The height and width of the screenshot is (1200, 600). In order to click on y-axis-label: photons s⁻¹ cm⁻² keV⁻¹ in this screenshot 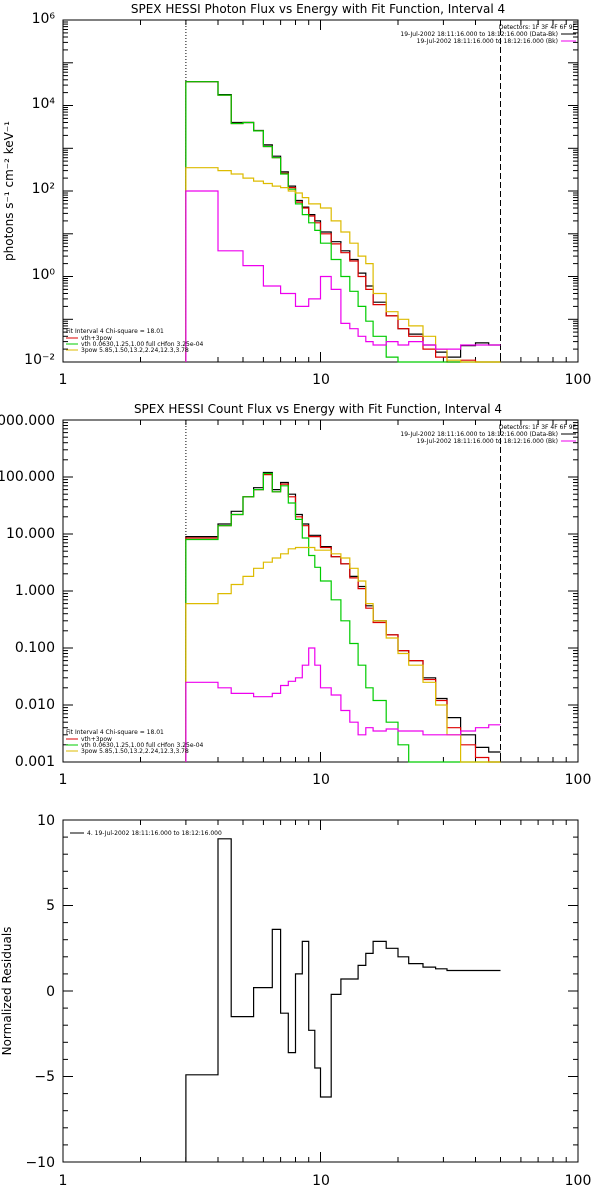, I will do `click(9, 191)`.